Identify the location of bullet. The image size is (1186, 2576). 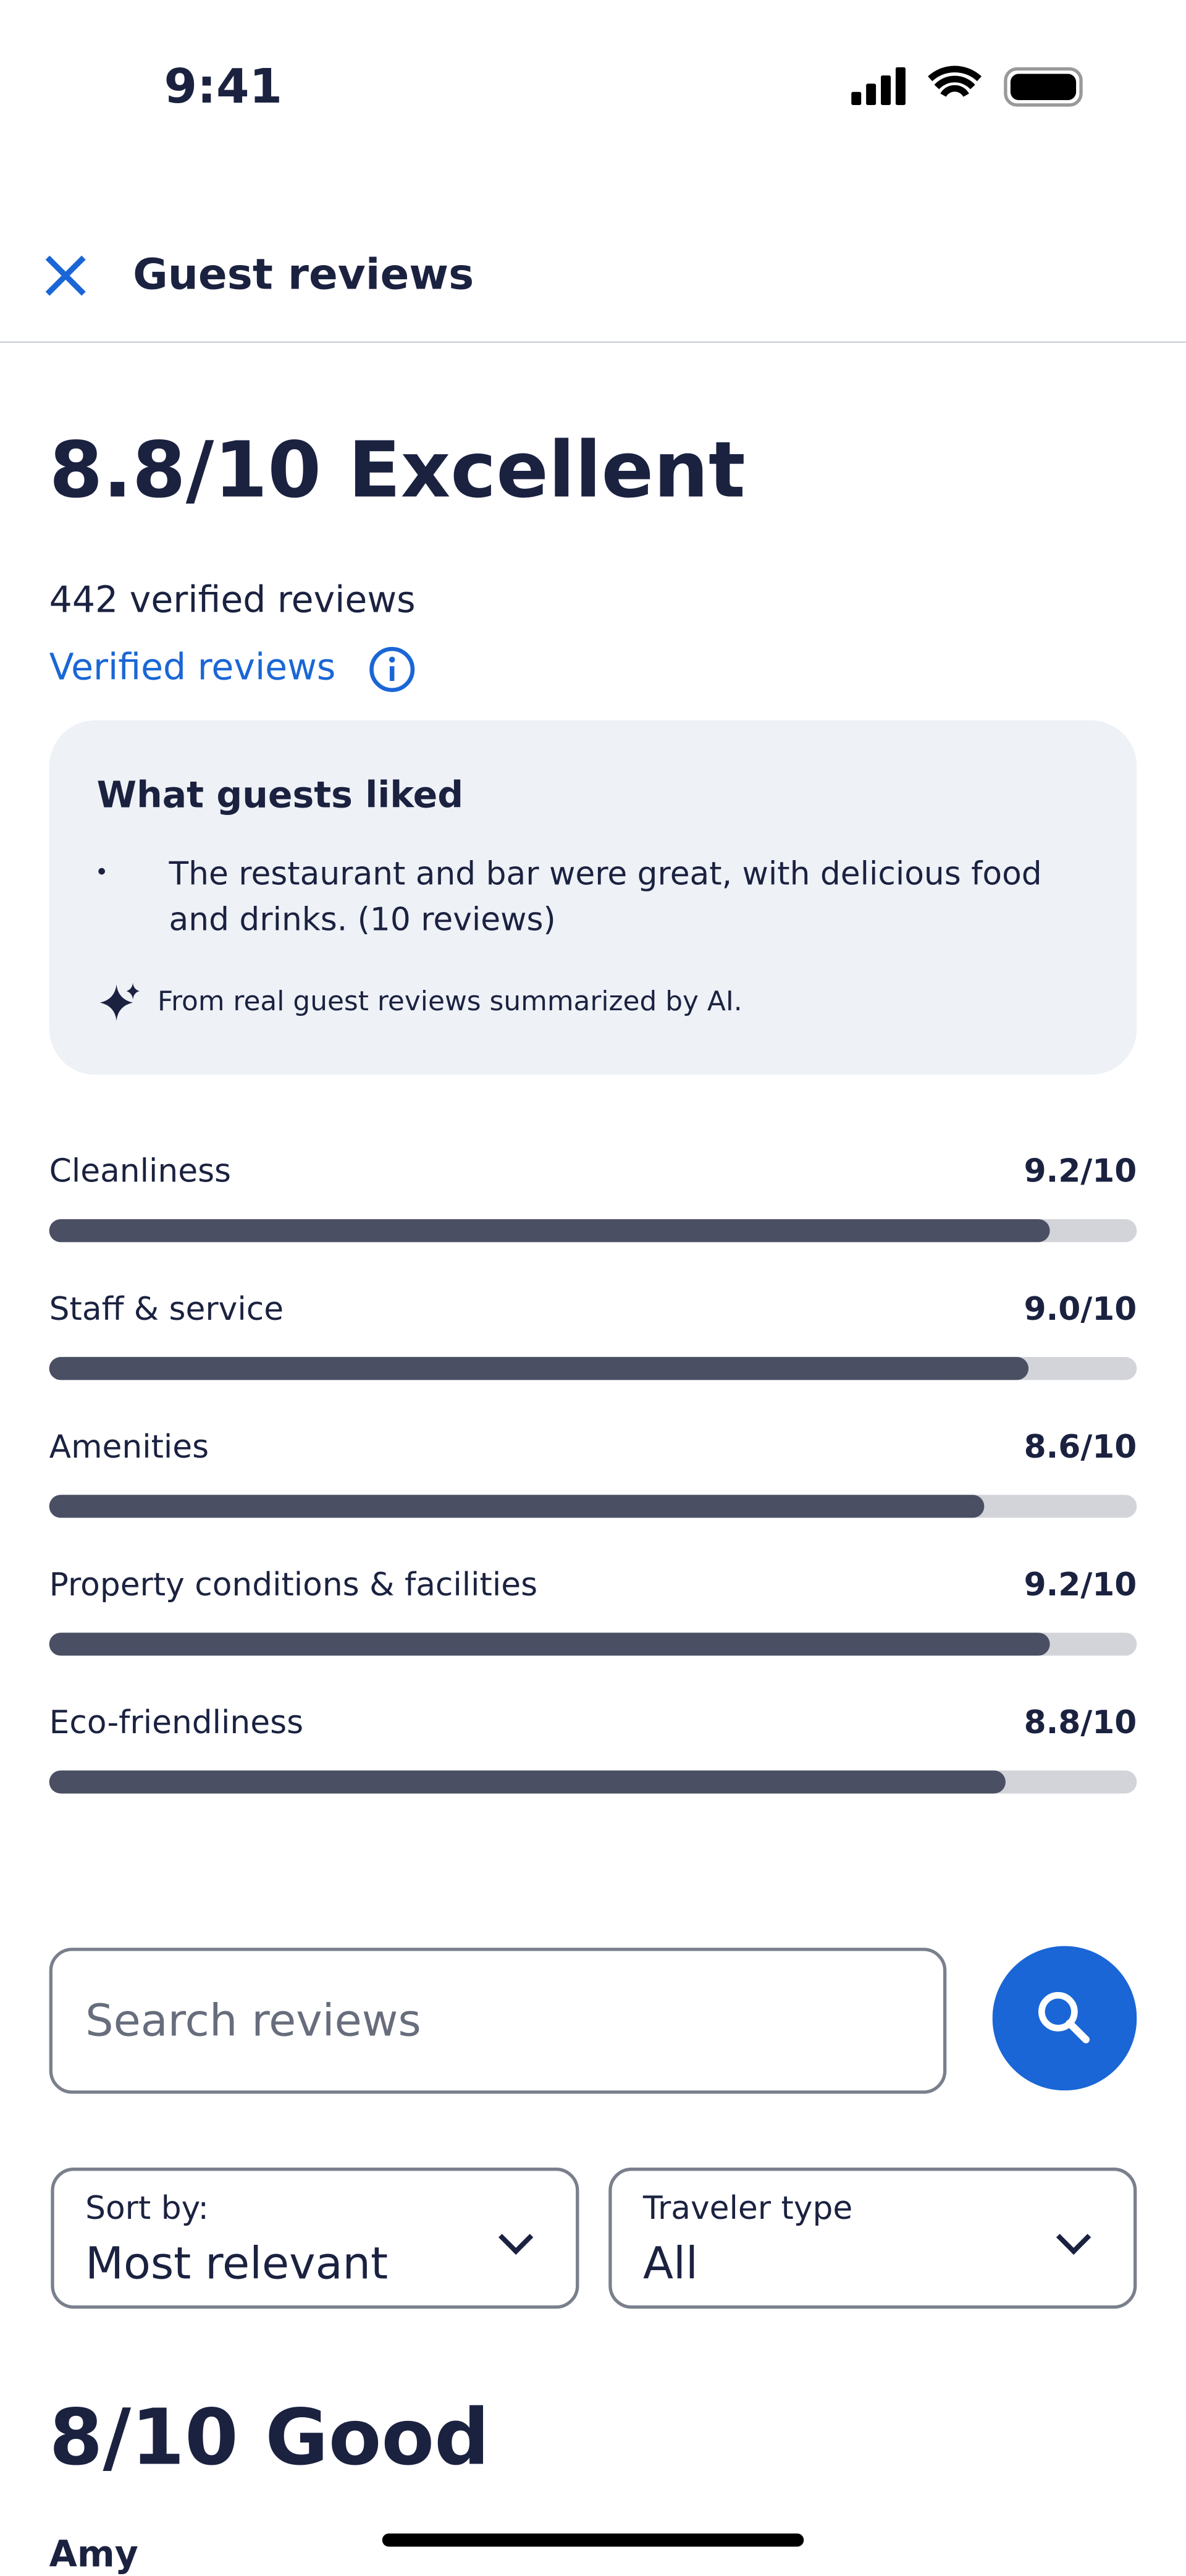
(101, 871).